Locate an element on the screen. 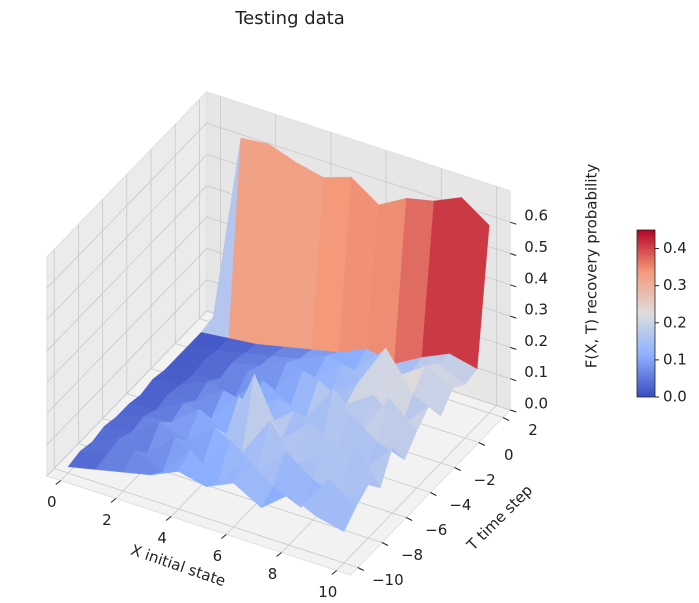 The image size is (699, 603). x-tick-label: 10 is located at coordinates (327, 592).